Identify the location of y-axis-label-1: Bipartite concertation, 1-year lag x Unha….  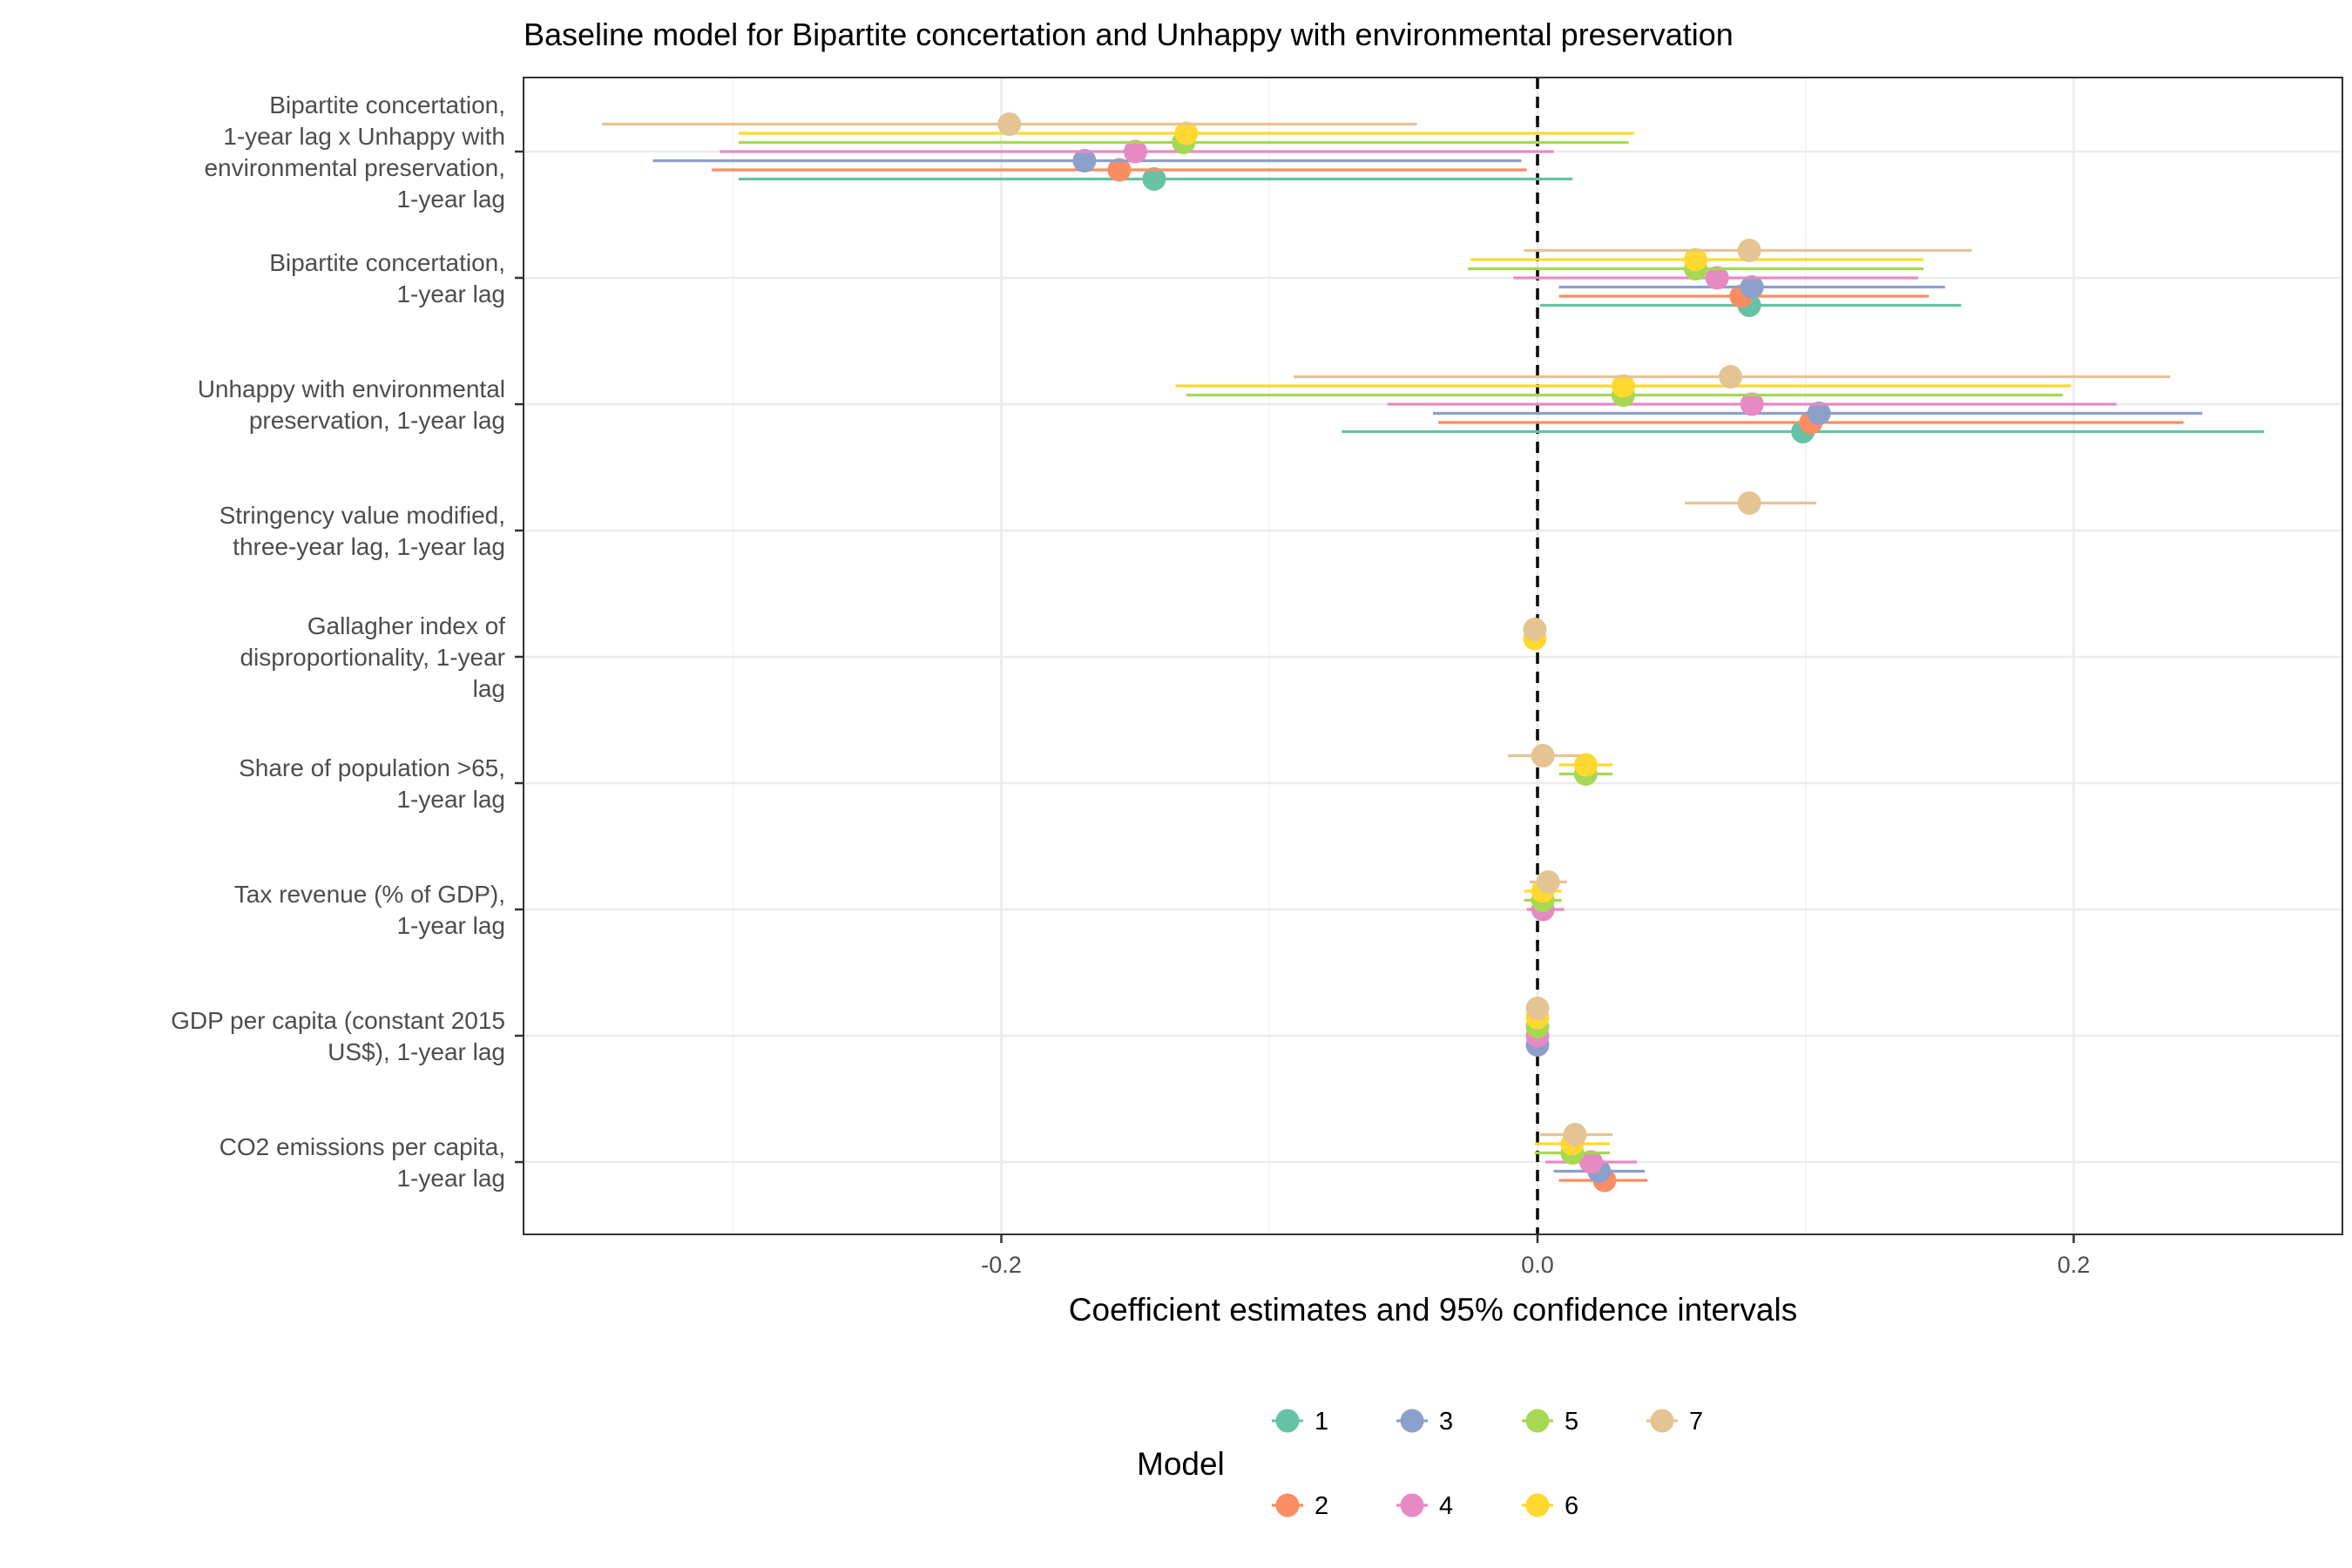
(354, 152).